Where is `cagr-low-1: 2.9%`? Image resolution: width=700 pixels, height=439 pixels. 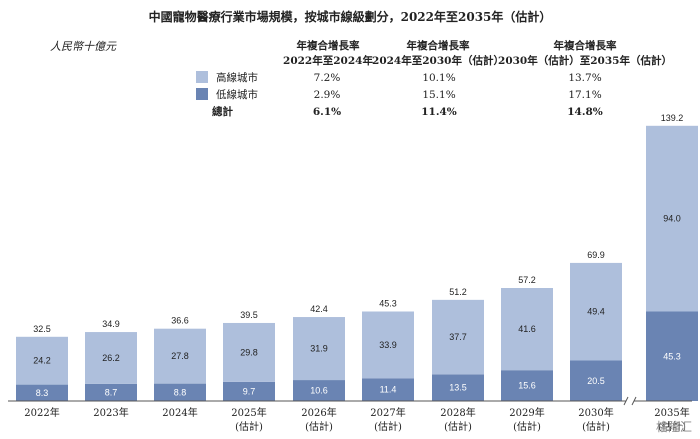
cagr-low-1: 2.9% is located at coordinates (327, 95).